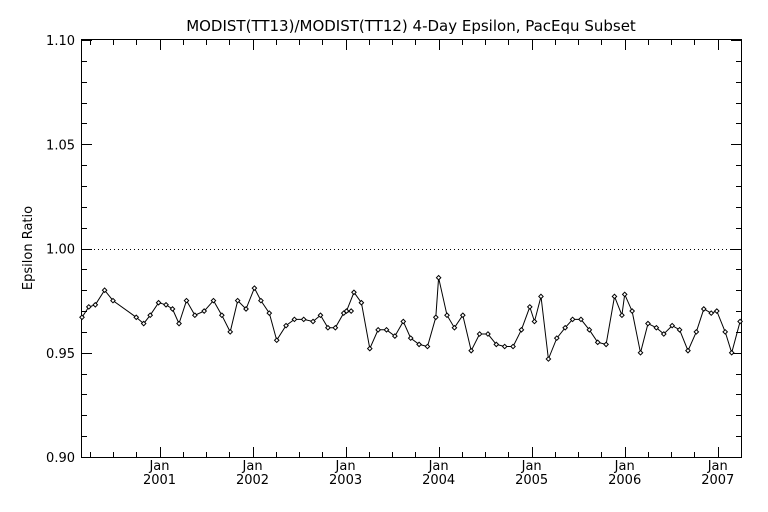 This screenshot has height=512, width=768. Describe the element at coordinates (159, 480) in the screenshot. I see `x-tick-year-label: 2001` at that location.